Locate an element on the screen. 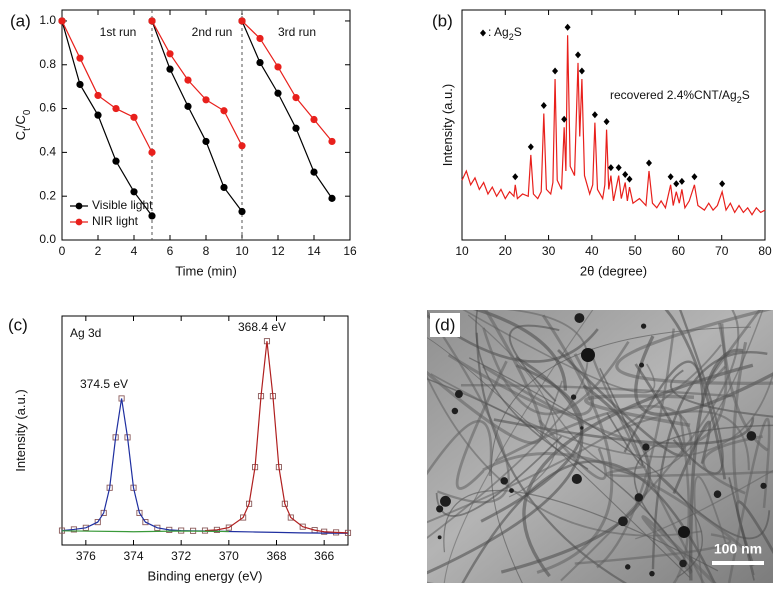  annotation-part: S is located at coordinates (746, 95).